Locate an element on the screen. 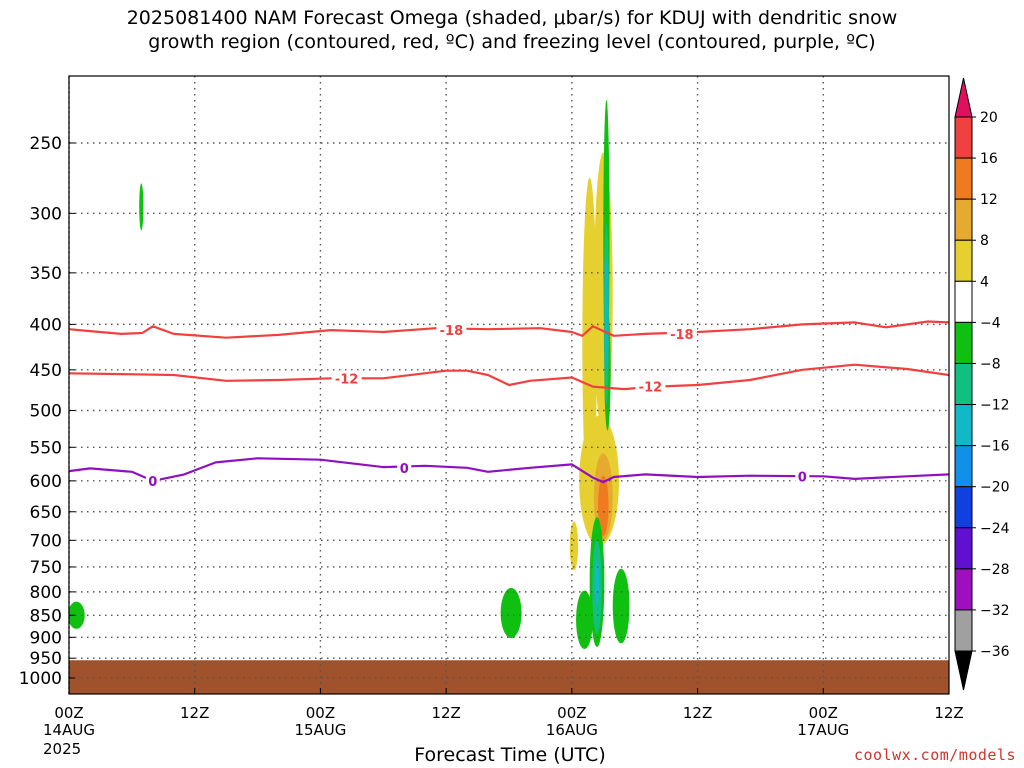 The width and height of the screenshot is (1024, 768). year-label: 2025 is located at coordinates (62, 749).